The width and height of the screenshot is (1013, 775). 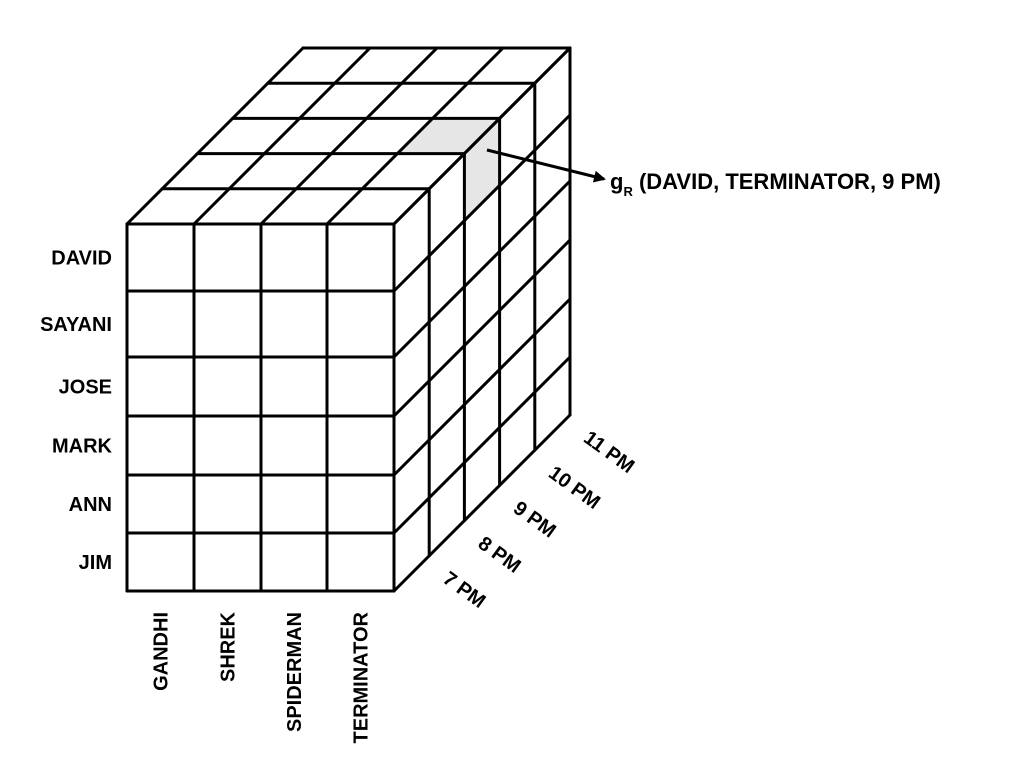 What do you see at coordinates (229, 646) in the screenshot?
I see `column-label: SHREK` at bounding box center [229, 646].